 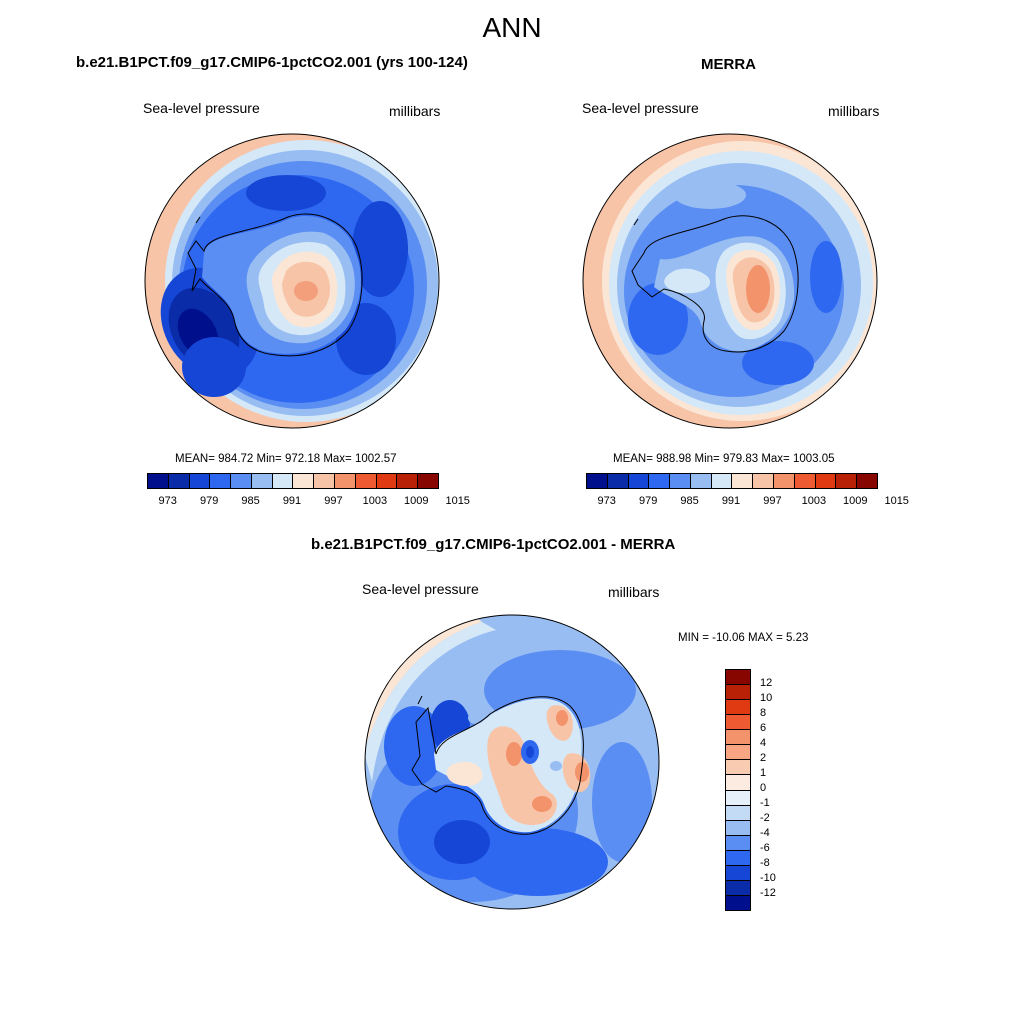 What do you see at coordinates (763, 758) in the screenshot?
I see `colorbar-tick-label: 2` at bounding box center [763, 758].